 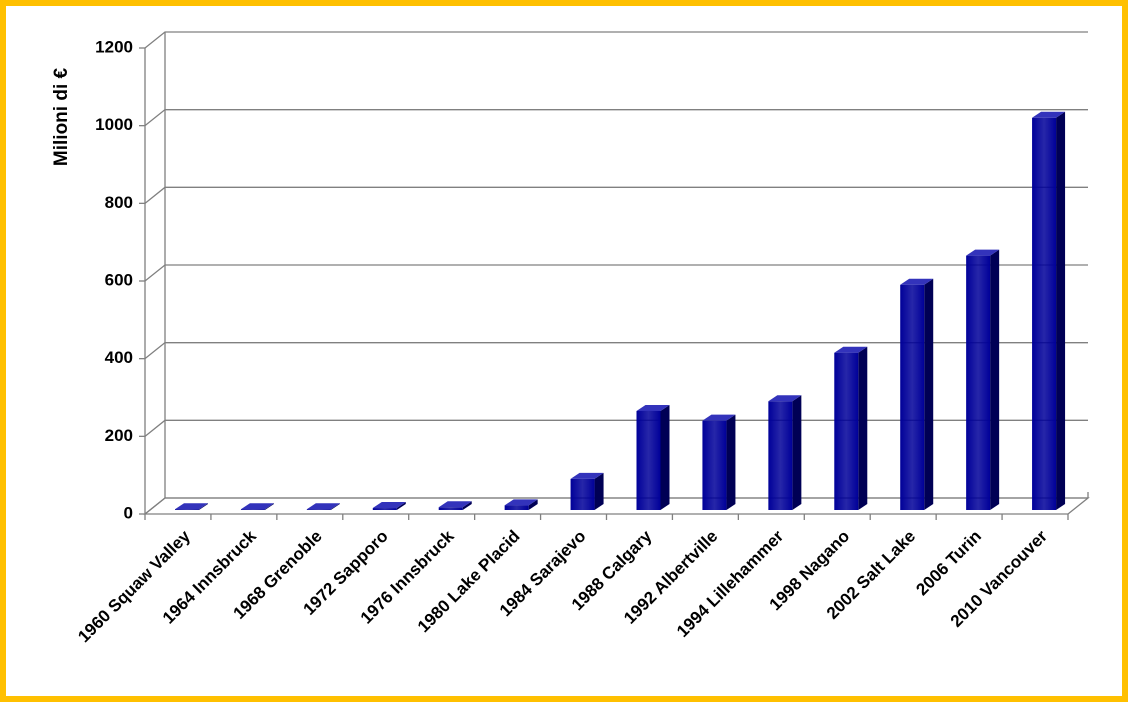 I want to click on y-tick-label: 1000, so click(x=114, y=124).